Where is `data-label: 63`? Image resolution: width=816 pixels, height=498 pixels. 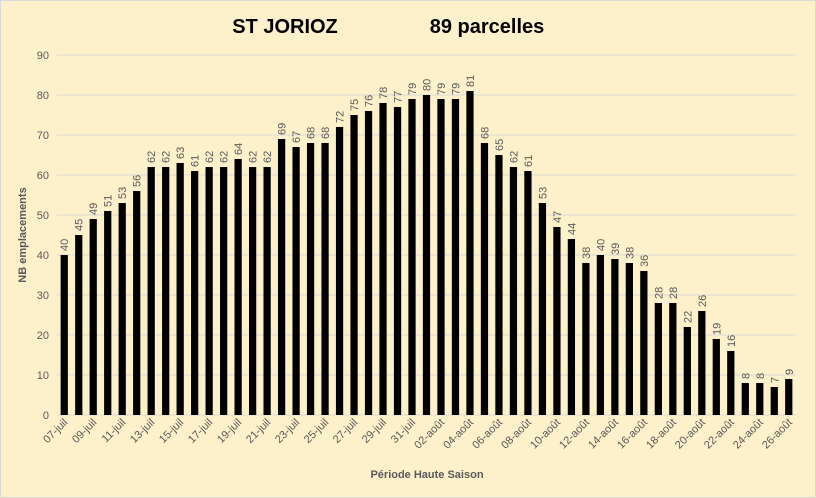 data-label: 63 is located at coordinates (181, 153).